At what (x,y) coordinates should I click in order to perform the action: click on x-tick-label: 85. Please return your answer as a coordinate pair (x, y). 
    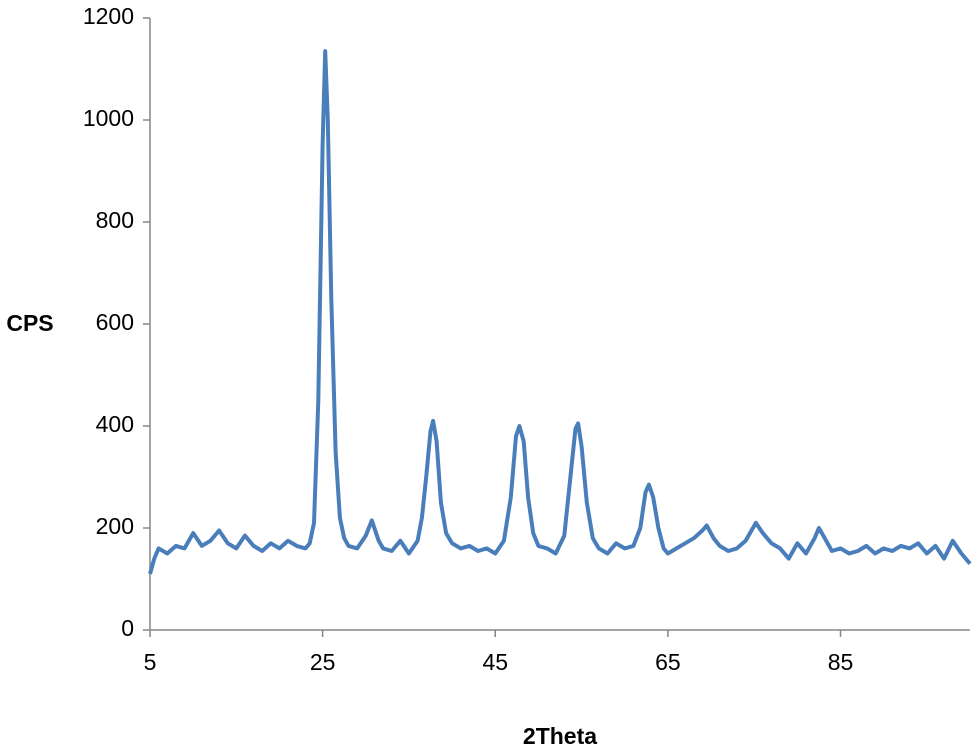
    Looking at the image, I should click on (841, 662).